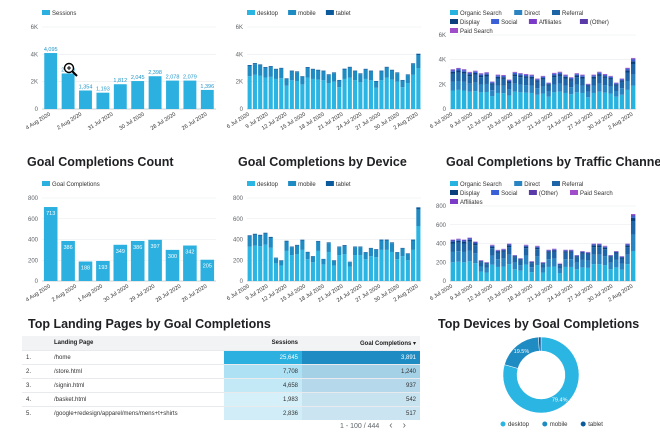 The height and width of the screenshot is (440, 660). I want to click on prev-page-button: ‹, so click(391, 425).